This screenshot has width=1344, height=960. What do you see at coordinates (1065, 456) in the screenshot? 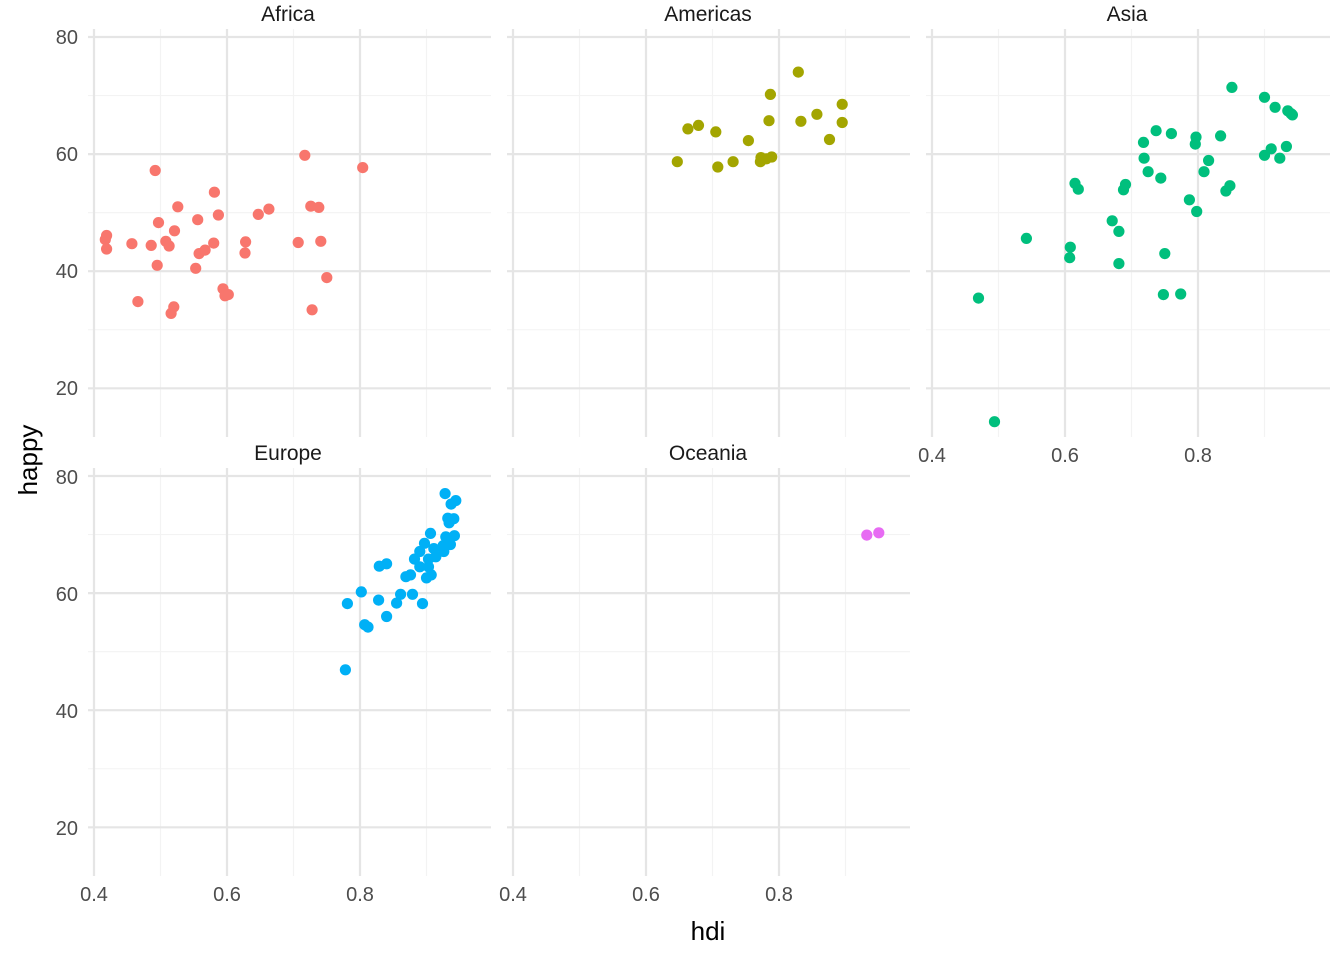
I see `x-tick-label-asia-0.6: 0.6` at bounding box center [1065, 456].